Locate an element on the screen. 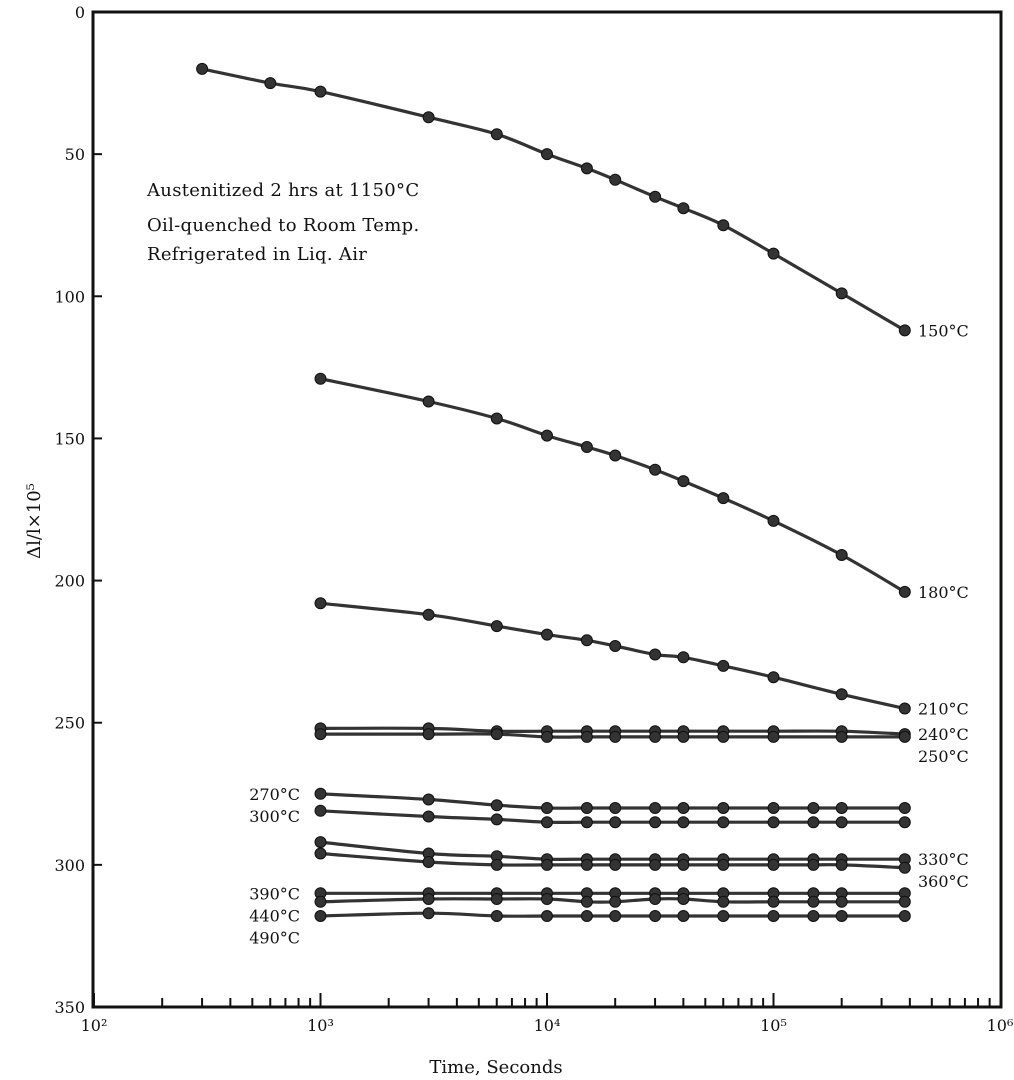 This screenshot has width=1014, height=1080. series-label: 250°C is located at coordinates (943, 756).